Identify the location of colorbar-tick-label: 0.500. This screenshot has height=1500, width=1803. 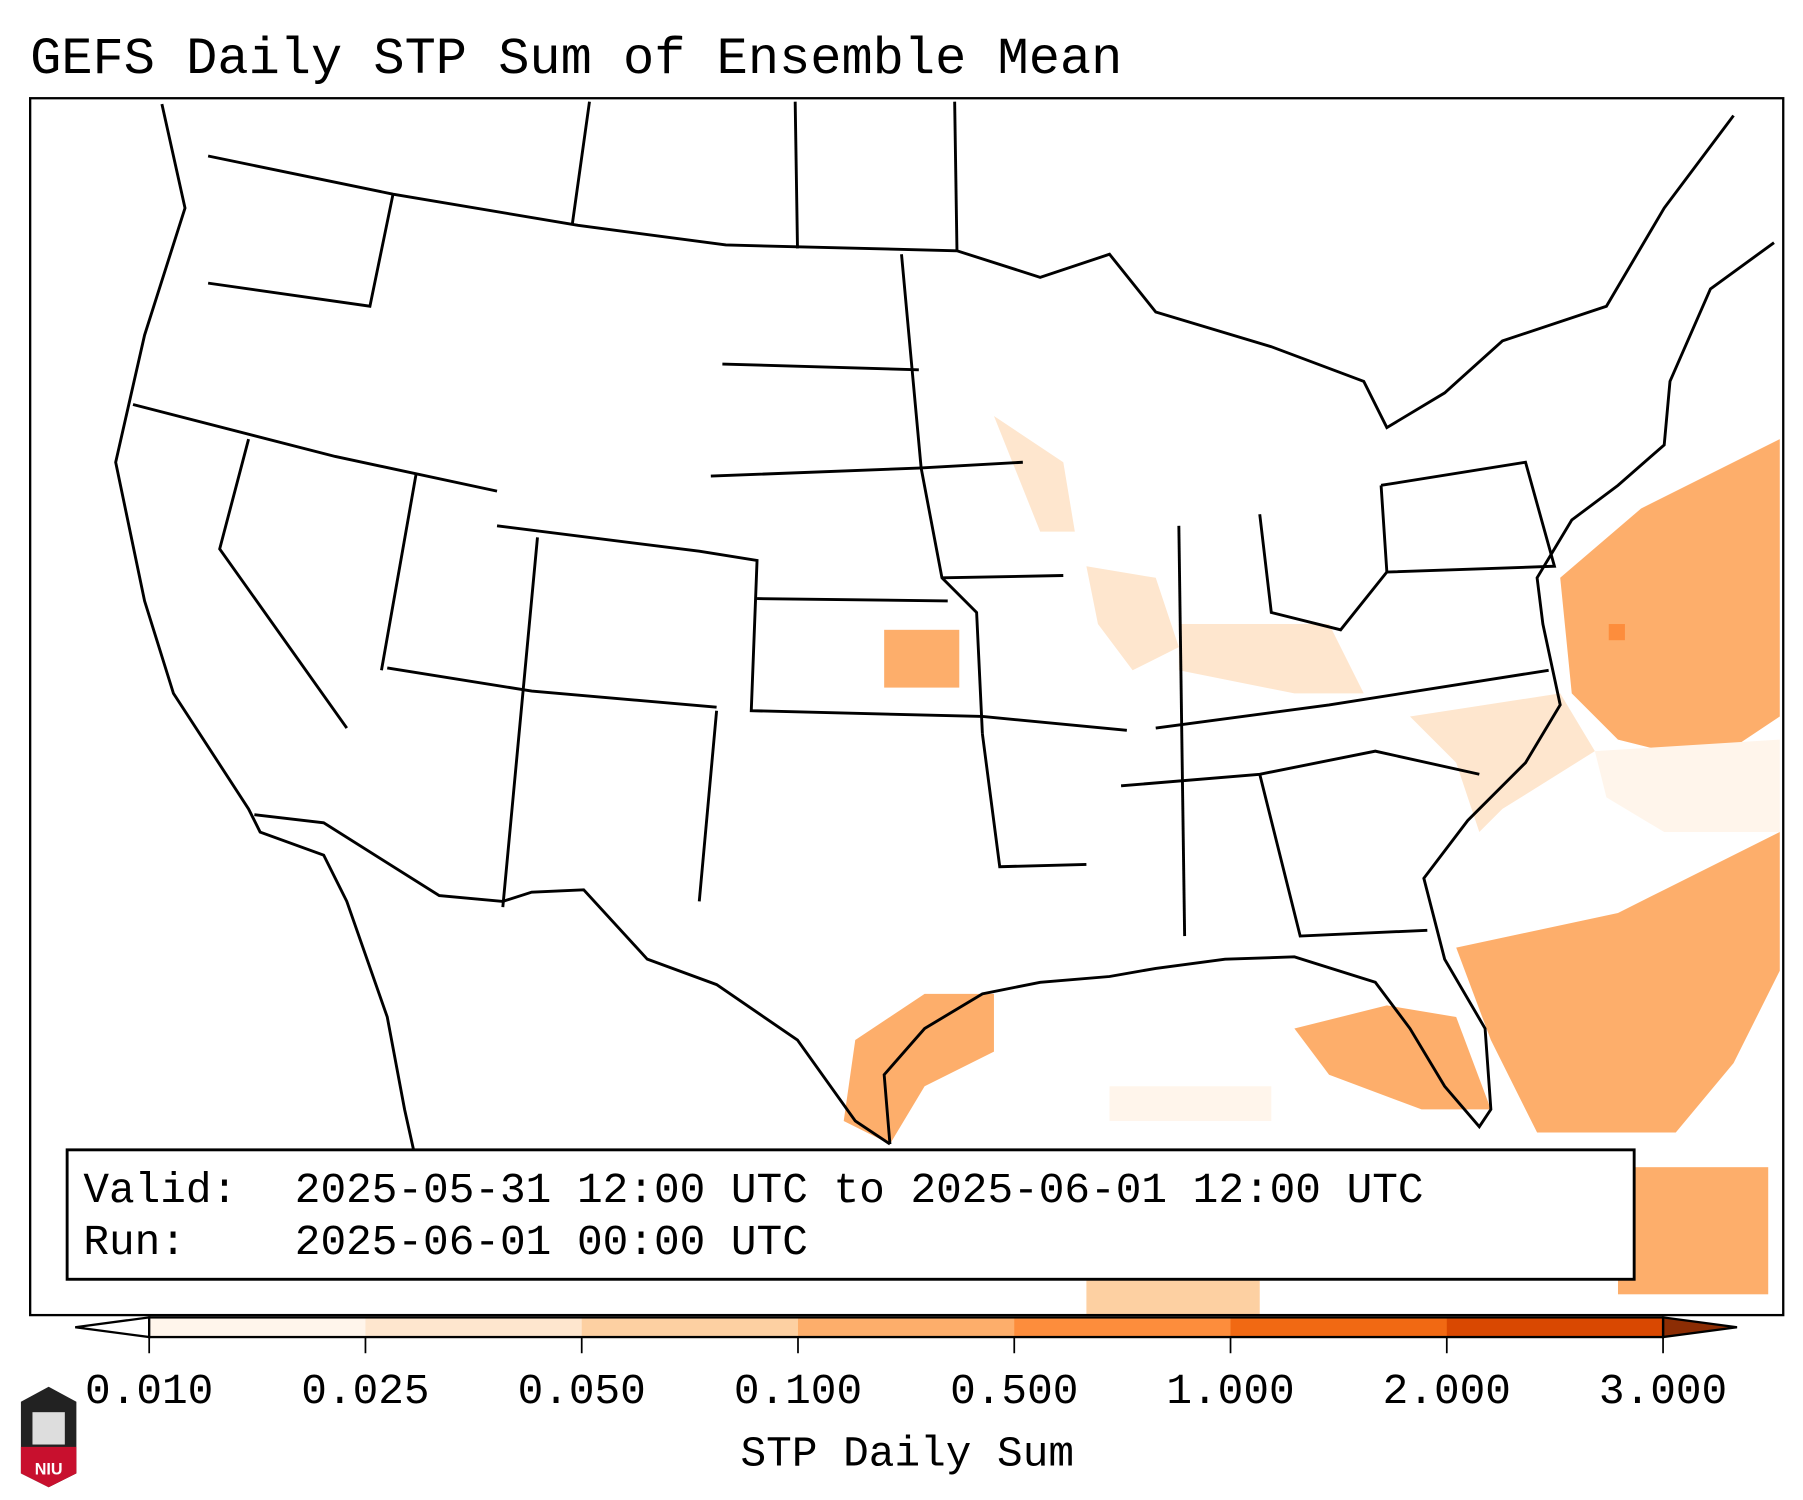
(1014, 1391).